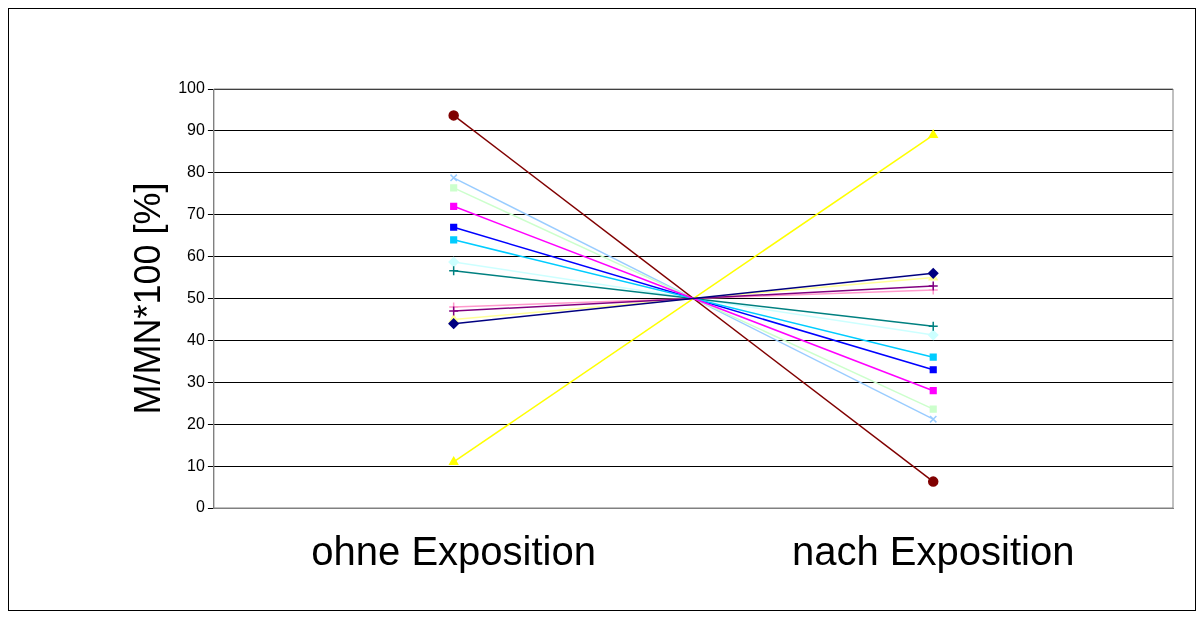  What do you see at coordinates (933, 551) in the screenshot?
I see `x-tick-label: nach Exposition` at bounding box center [933, 551].